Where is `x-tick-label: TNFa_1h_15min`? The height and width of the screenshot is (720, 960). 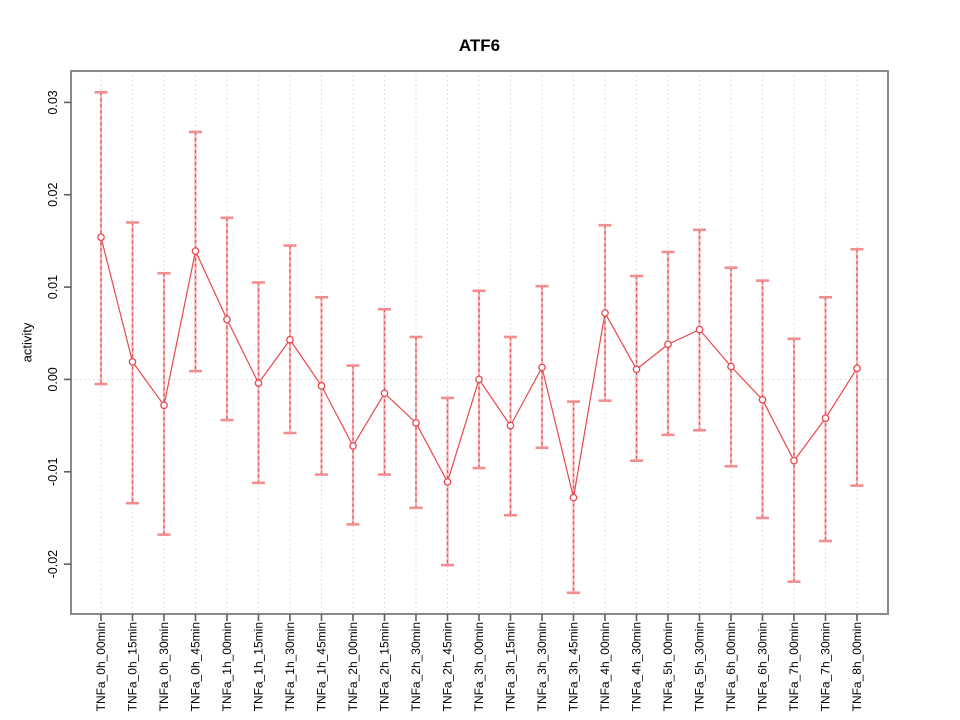
x-tick-label: TNFa_1h_15min is located at coordinates (259, 666).